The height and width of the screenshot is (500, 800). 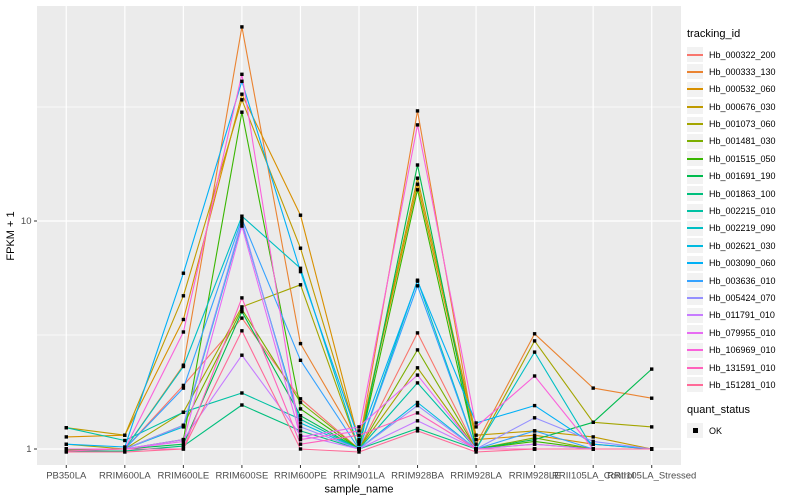 What do you see at coordinates (742, 280) in the screenshot?
I see `legend-entry-label: Hb_003636_010` at bounding box center [742, 280].